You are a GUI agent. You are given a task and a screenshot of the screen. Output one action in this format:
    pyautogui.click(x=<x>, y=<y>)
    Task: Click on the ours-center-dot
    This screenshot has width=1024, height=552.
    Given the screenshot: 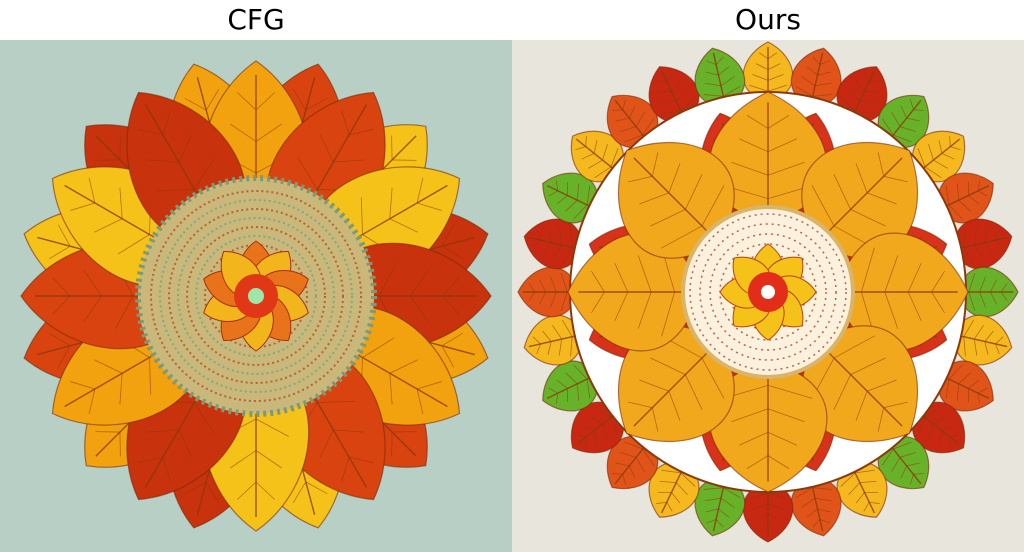 What is the action you would take?
    pyautogui.click(x=768, y=292)
    